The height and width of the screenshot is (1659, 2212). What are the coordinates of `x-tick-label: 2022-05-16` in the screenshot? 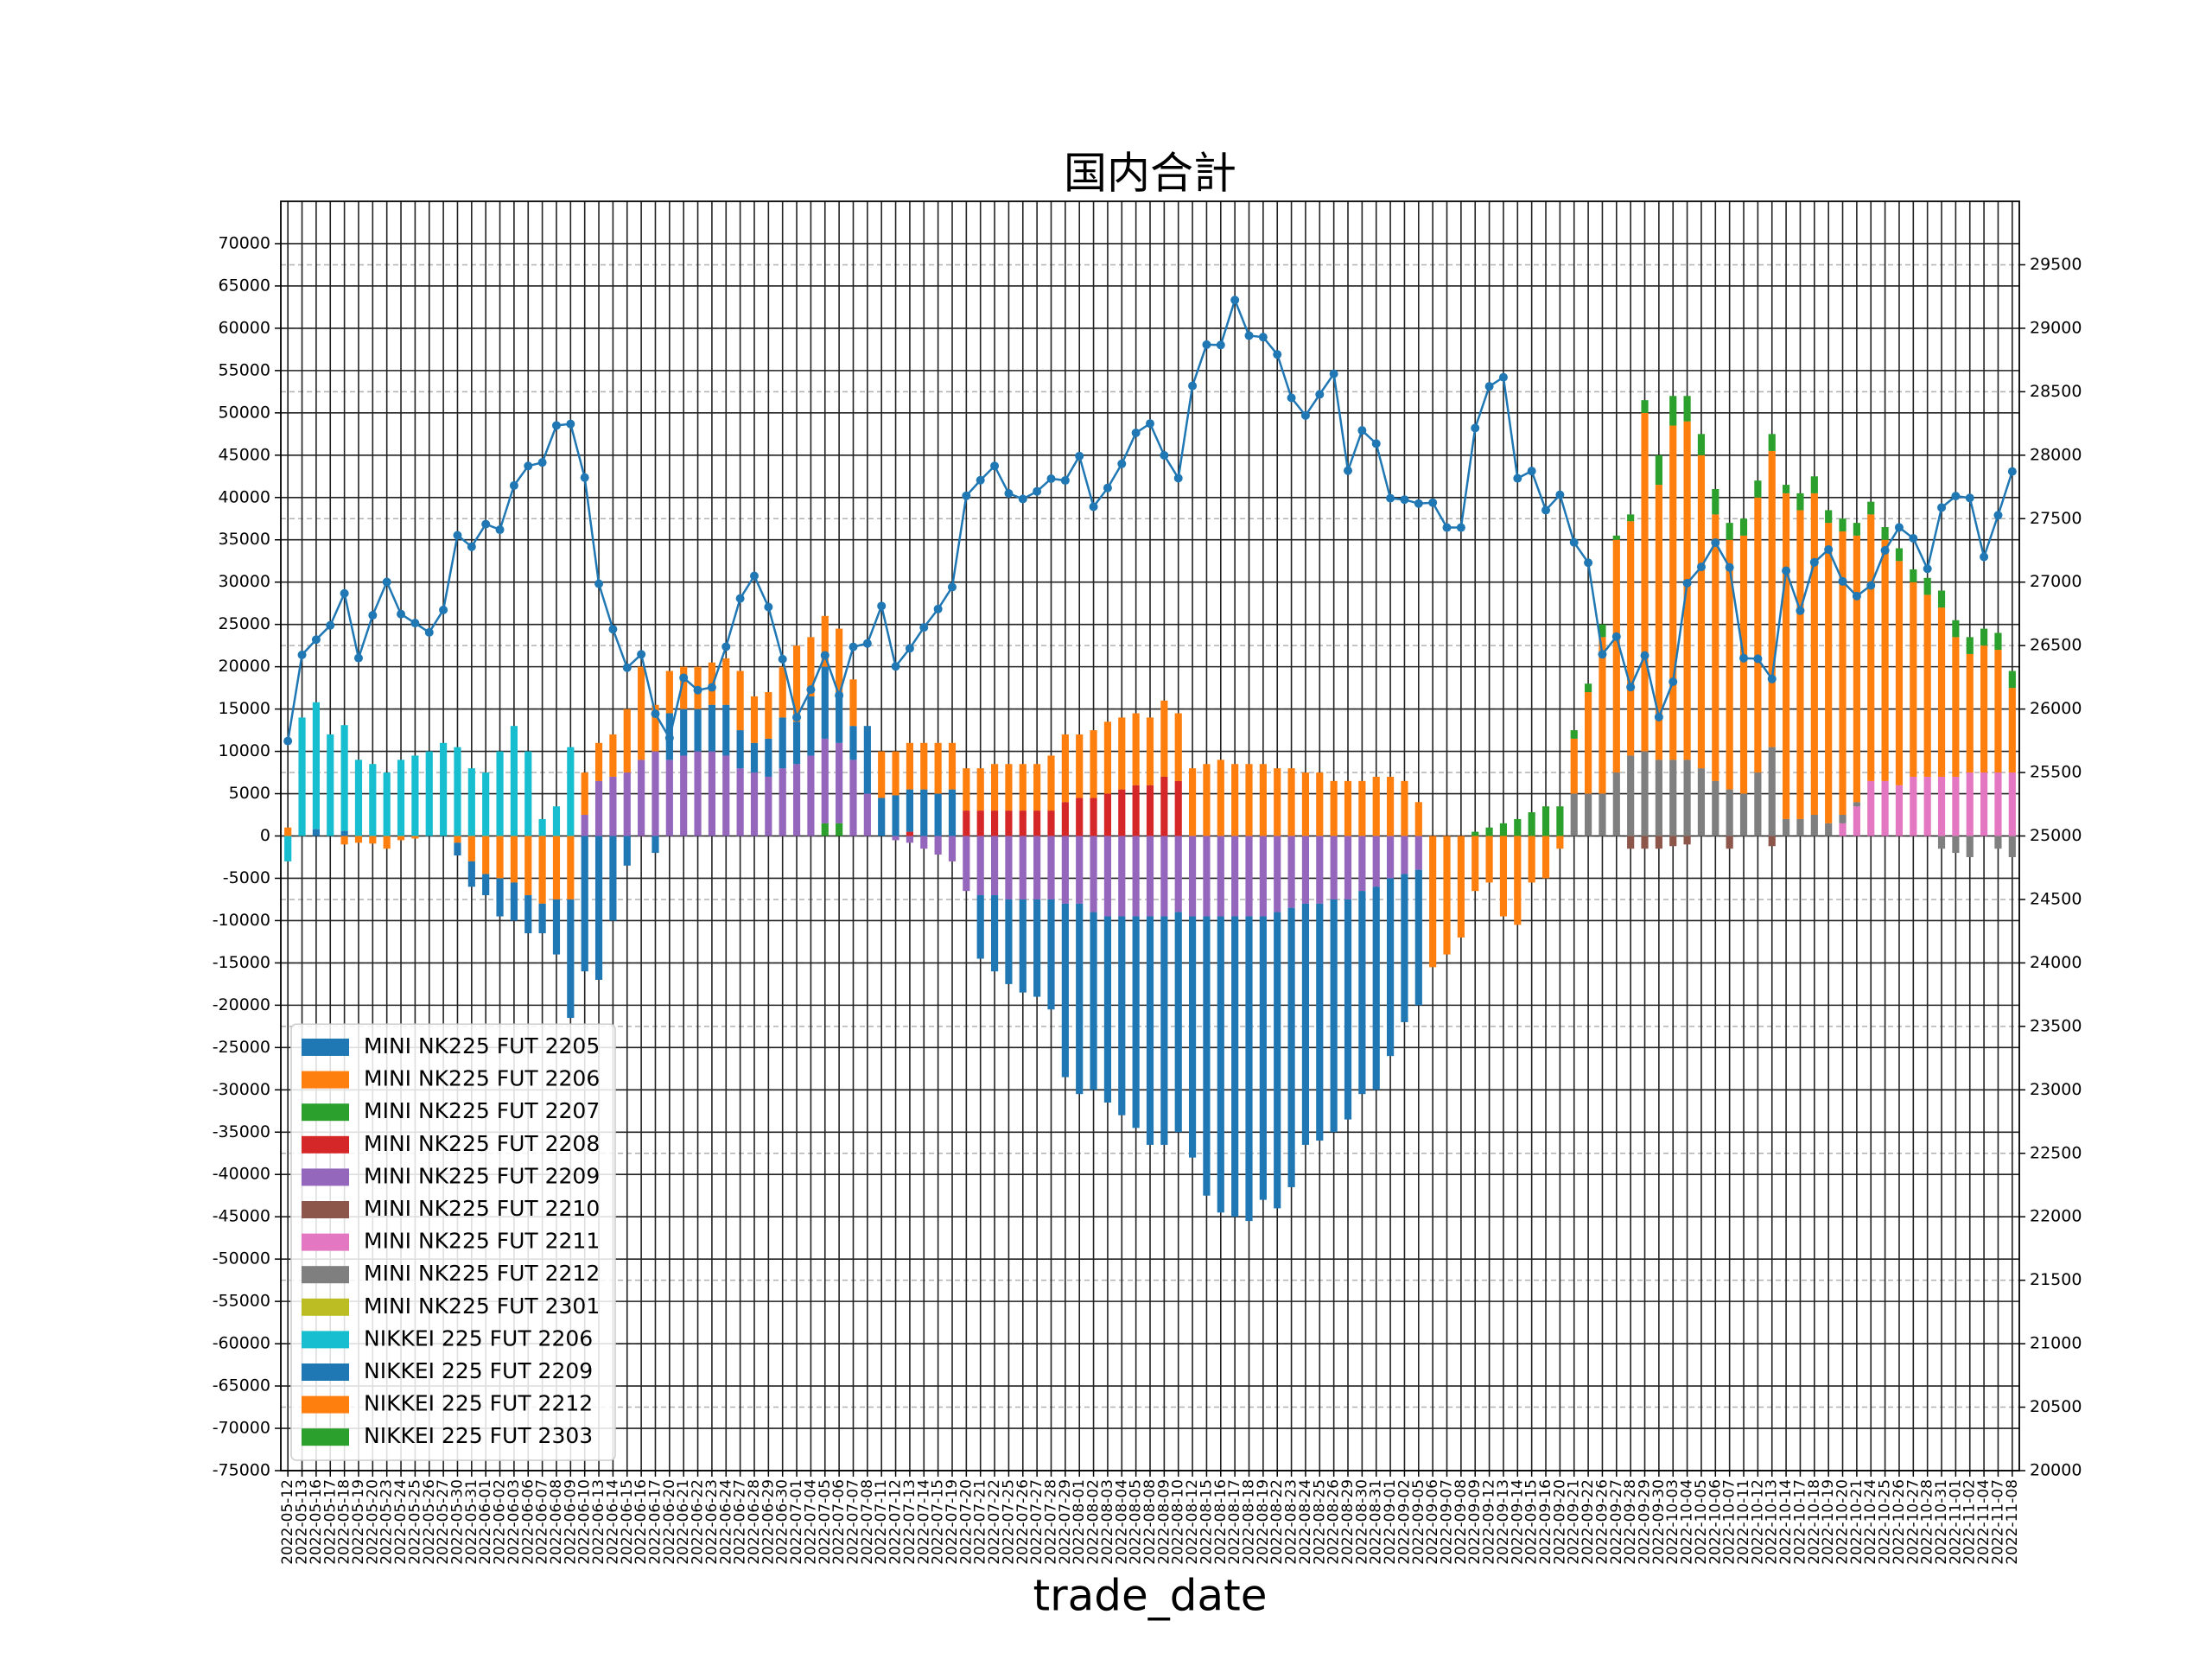 It's located at (316, 1522).